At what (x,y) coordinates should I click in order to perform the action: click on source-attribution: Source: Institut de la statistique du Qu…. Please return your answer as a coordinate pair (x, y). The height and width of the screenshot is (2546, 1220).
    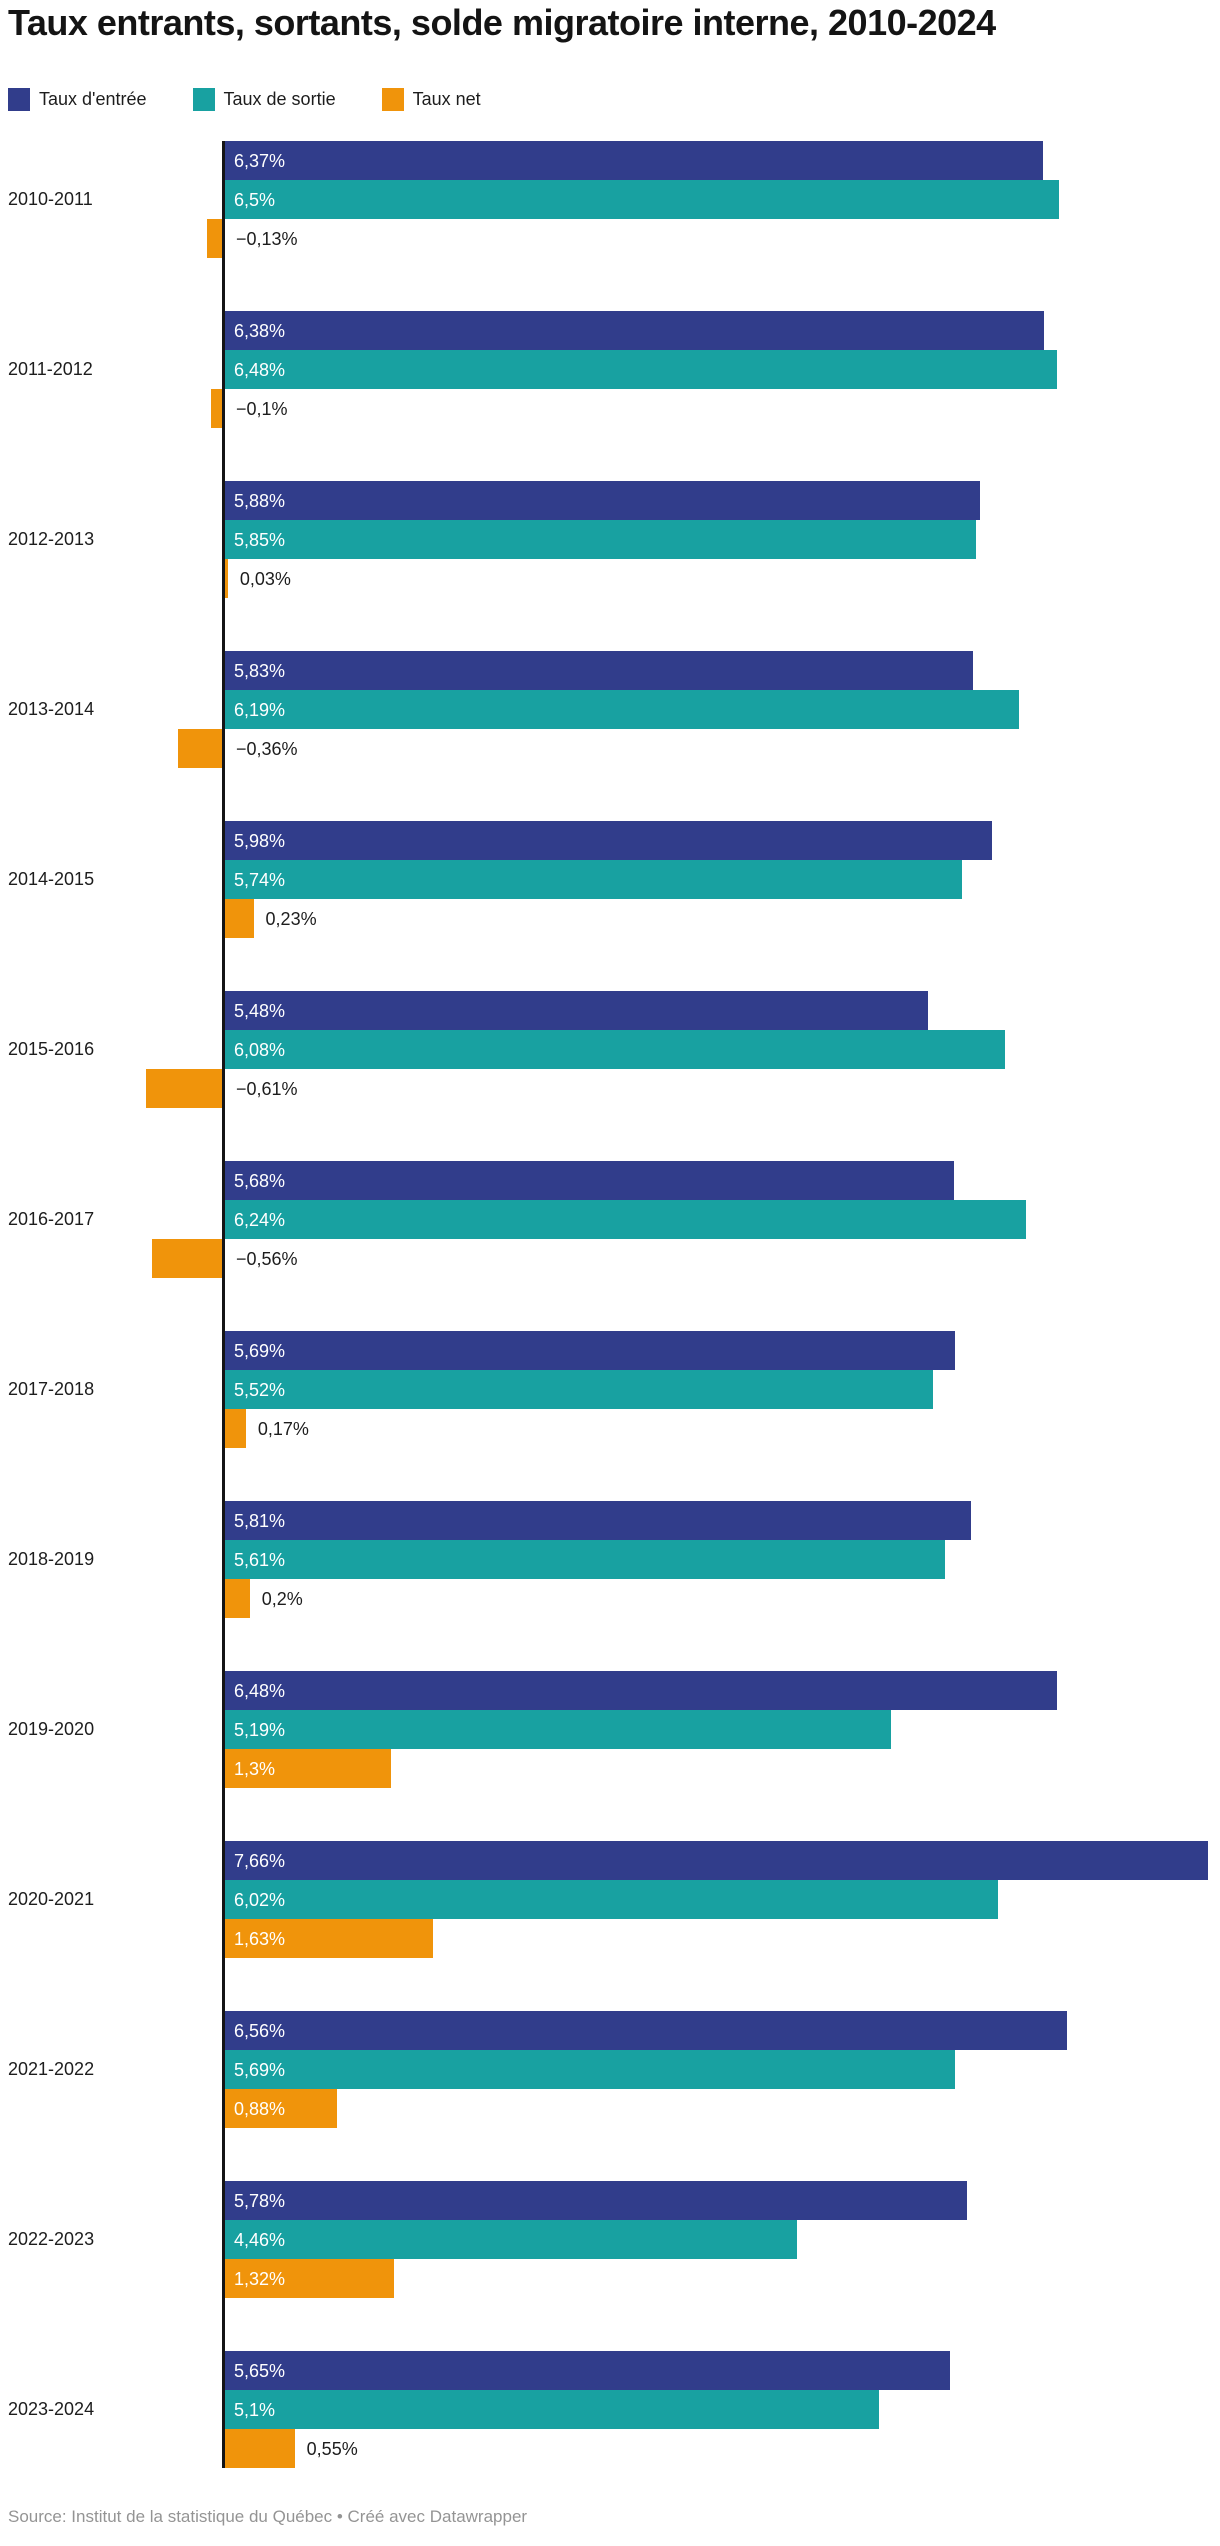
    Looking at the image, I should click on (268, 2516).